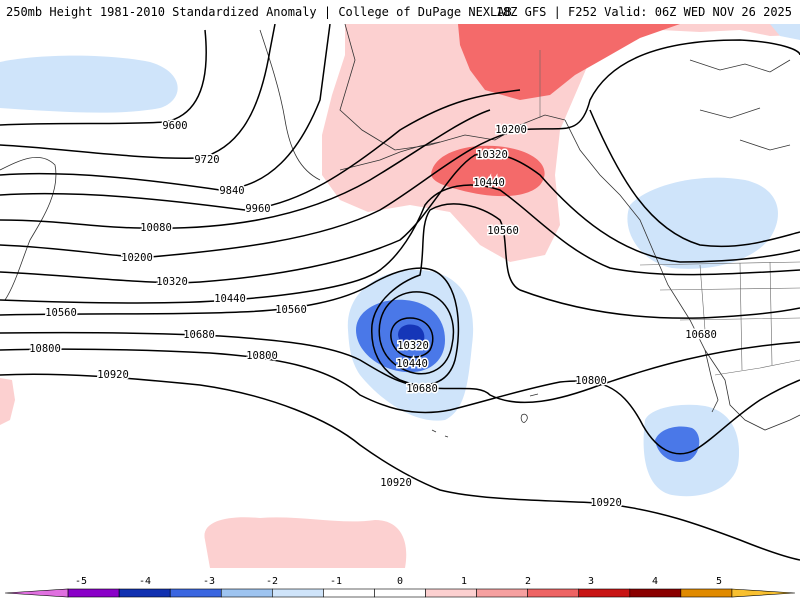 The height and width of the screenshot is (600, 800). I want to click on contour-label: 9840, so click(231, 191).